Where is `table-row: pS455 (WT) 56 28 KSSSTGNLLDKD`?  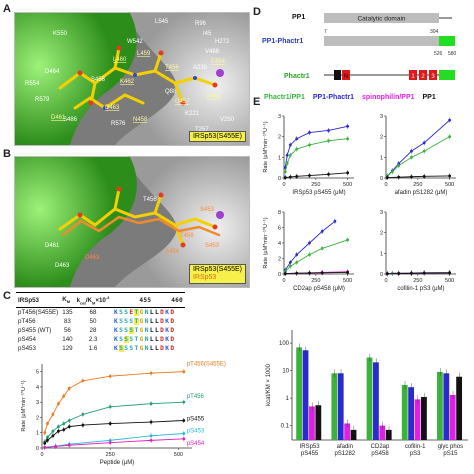 table-row: pS455 (WT) 56 28 KSSSTGNLLDKD is located at coordinates (100, 330).